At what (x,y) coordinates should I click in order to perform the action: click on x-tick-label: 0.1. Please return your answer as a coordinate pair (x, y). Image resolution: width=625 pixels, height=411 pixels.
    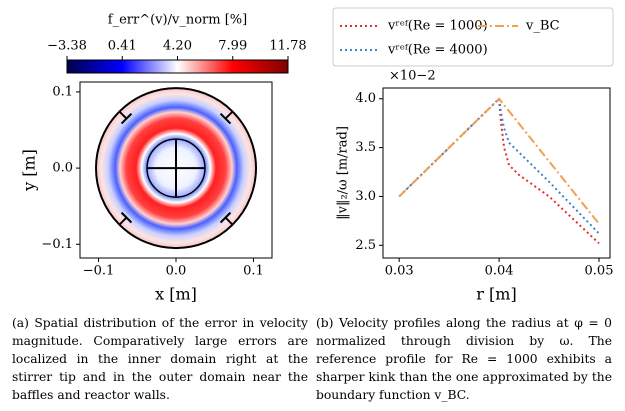
    Looking at the image, I should click on (253, 271).